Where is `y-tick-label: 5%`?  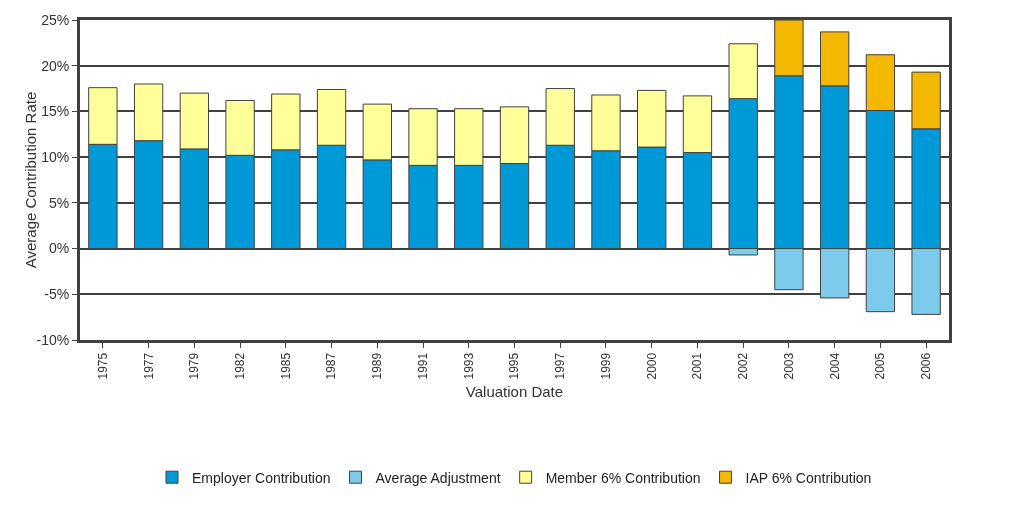 y-tick-label: 5% is located at coordinates (59, 202).